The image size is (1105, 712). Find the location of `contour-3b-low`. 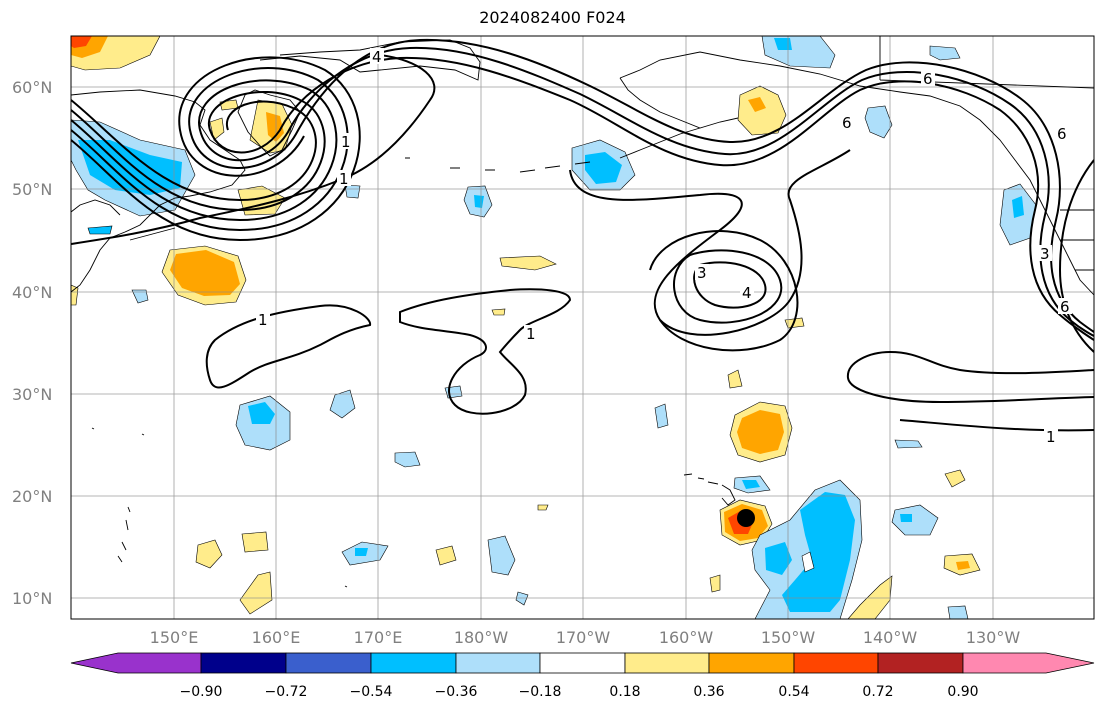

contour-3b-low is located at coordinates (730, 285).